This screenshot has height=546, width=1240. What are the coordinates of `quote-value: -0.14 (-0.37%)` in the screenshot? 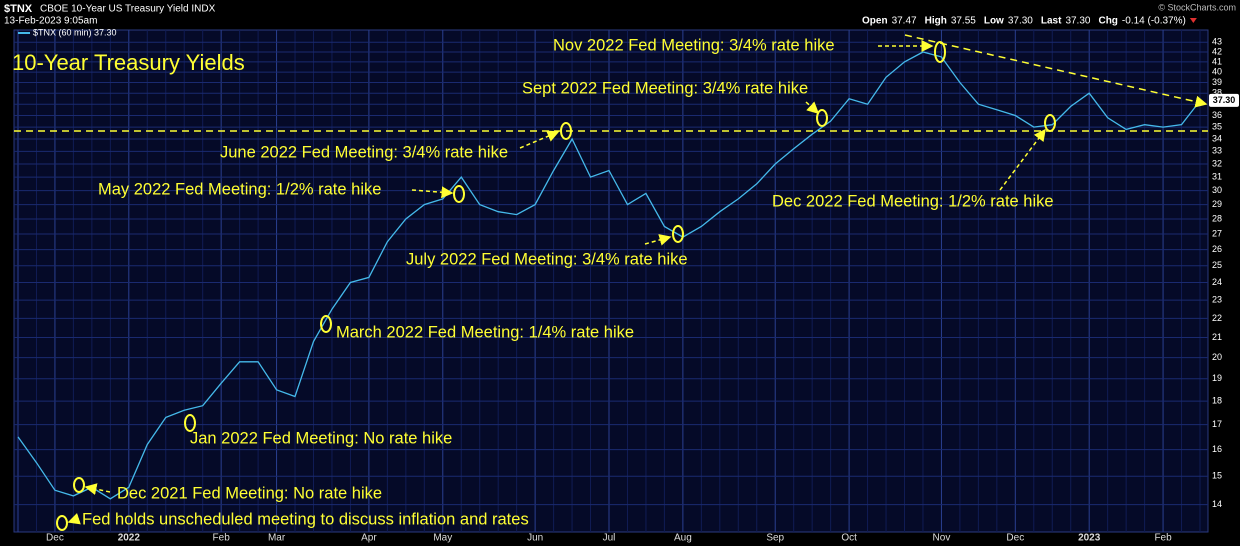 It's located at (1154, 21).